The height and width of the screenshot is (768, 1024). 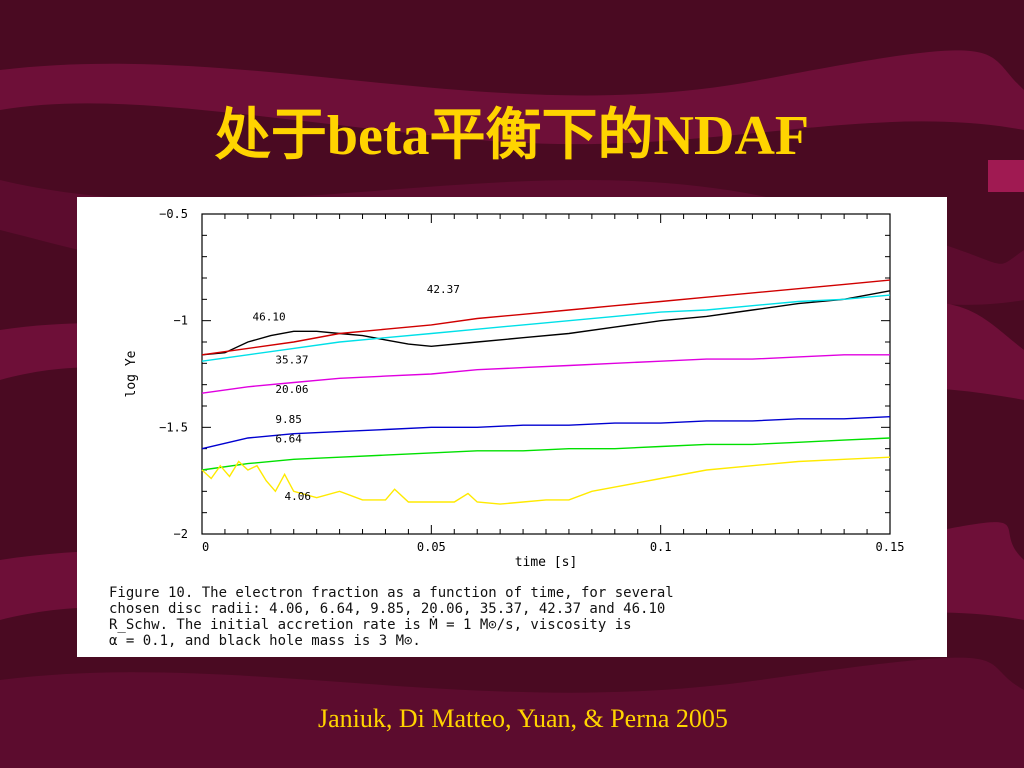 What do you see at coordinates (181, 321) in the screenshot?
I see `y-tick-label: −1` at bounding box center [181, 321].